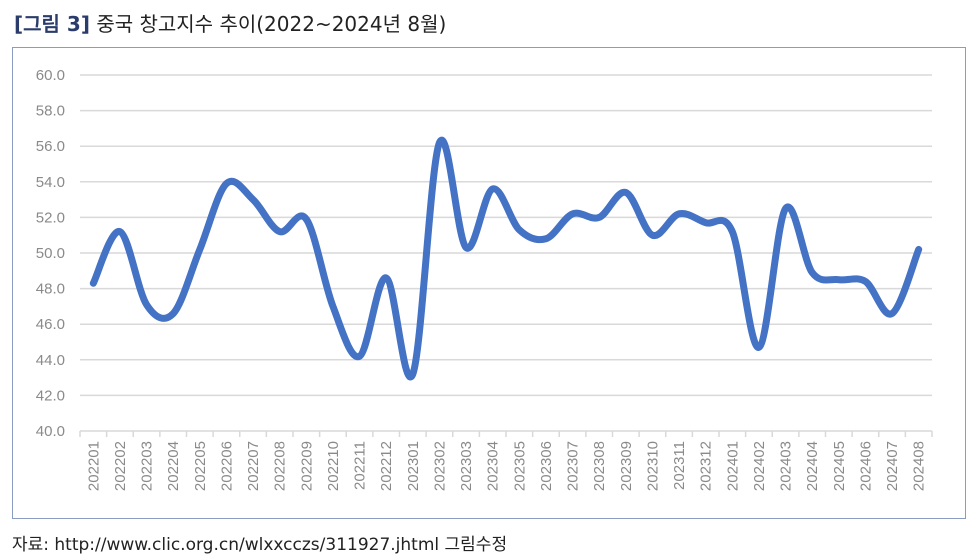  Describe the element at coordinates (52, 24) in the screenshot. I see `figure-label: [그림 3]` at that location.